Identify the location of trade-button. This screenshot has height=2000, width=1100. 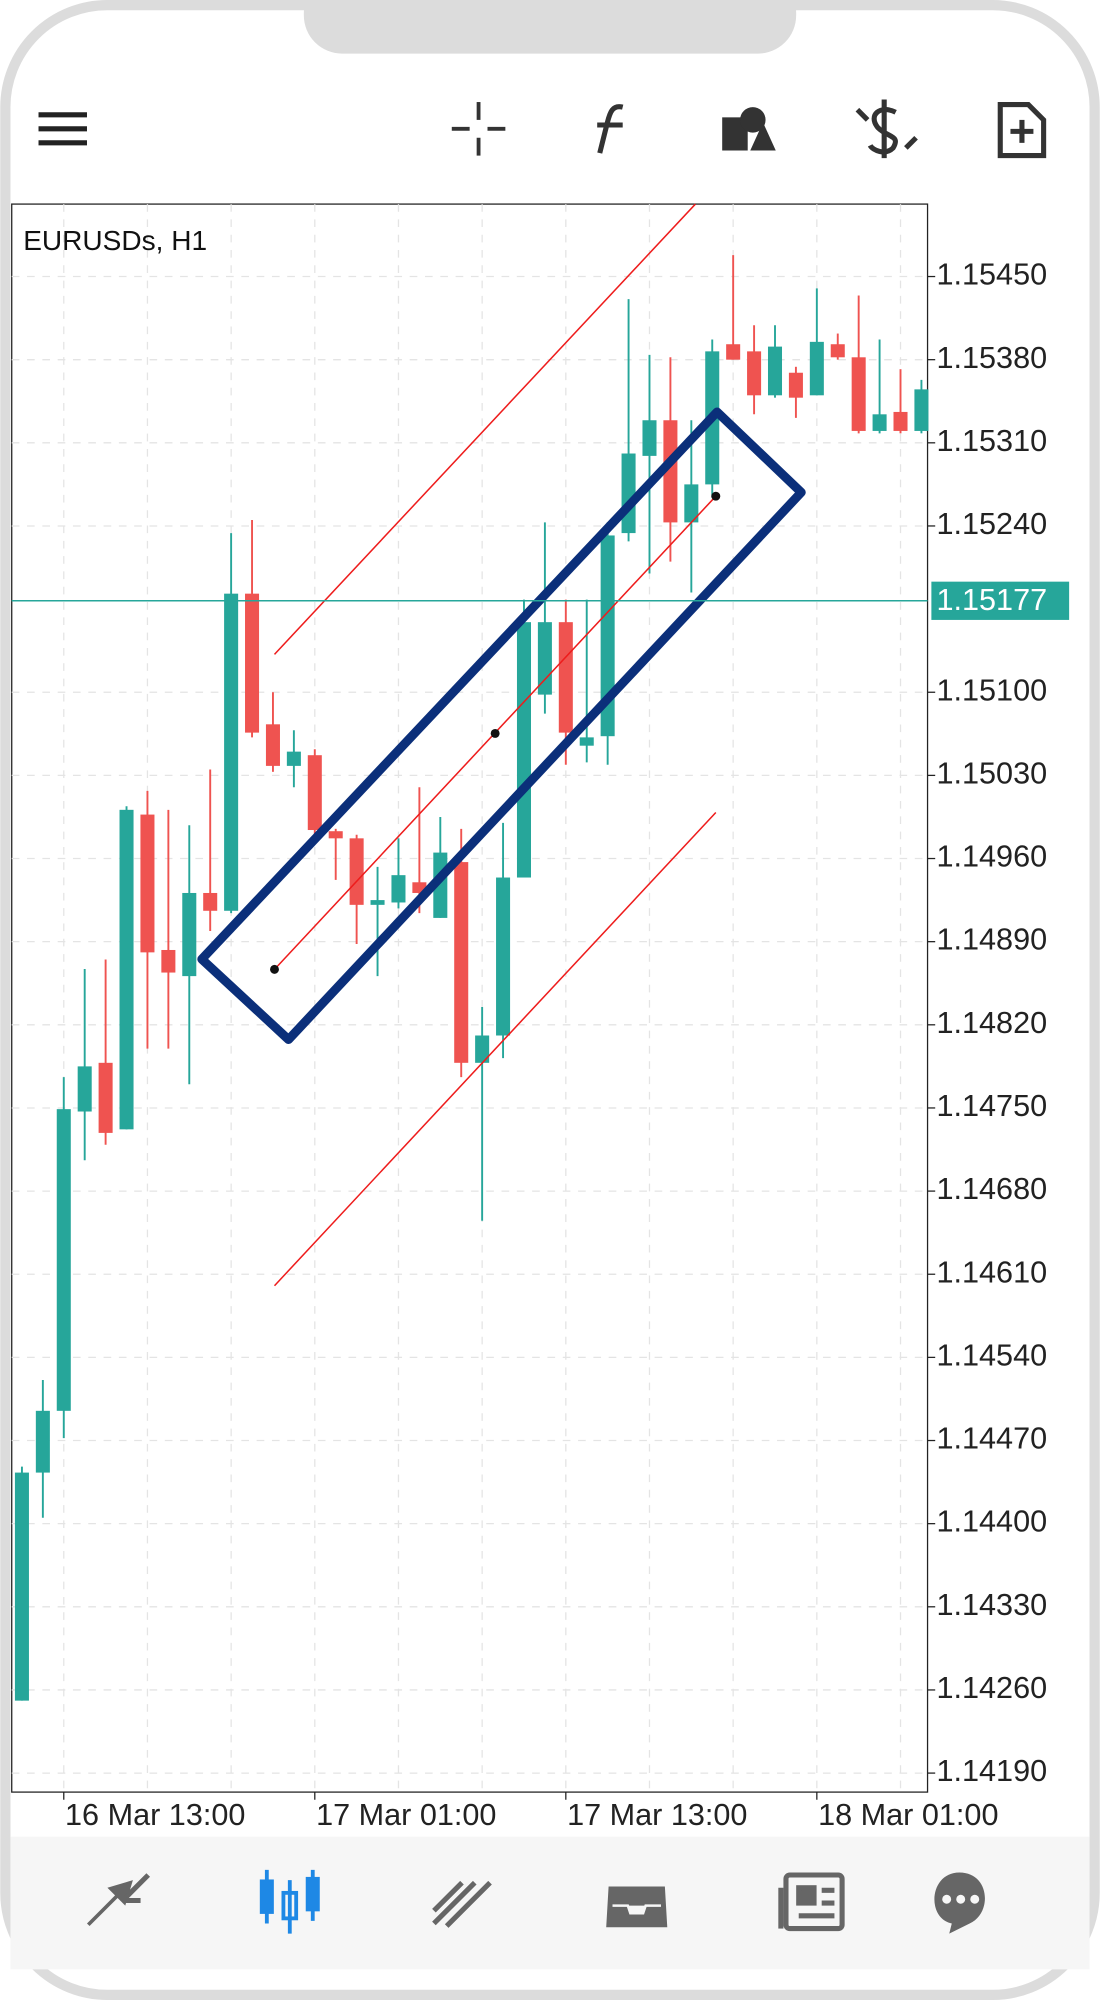
(886, 129).